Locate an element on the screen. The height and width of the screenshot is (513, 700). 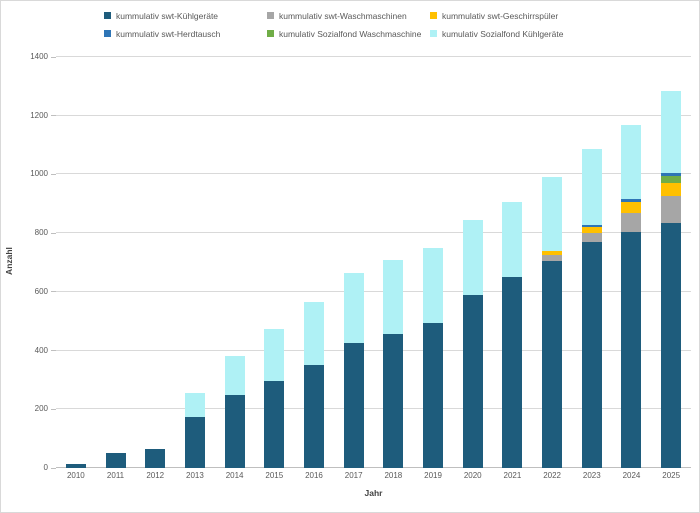
y-tick: 1200 is located at coordinates (43, 115).